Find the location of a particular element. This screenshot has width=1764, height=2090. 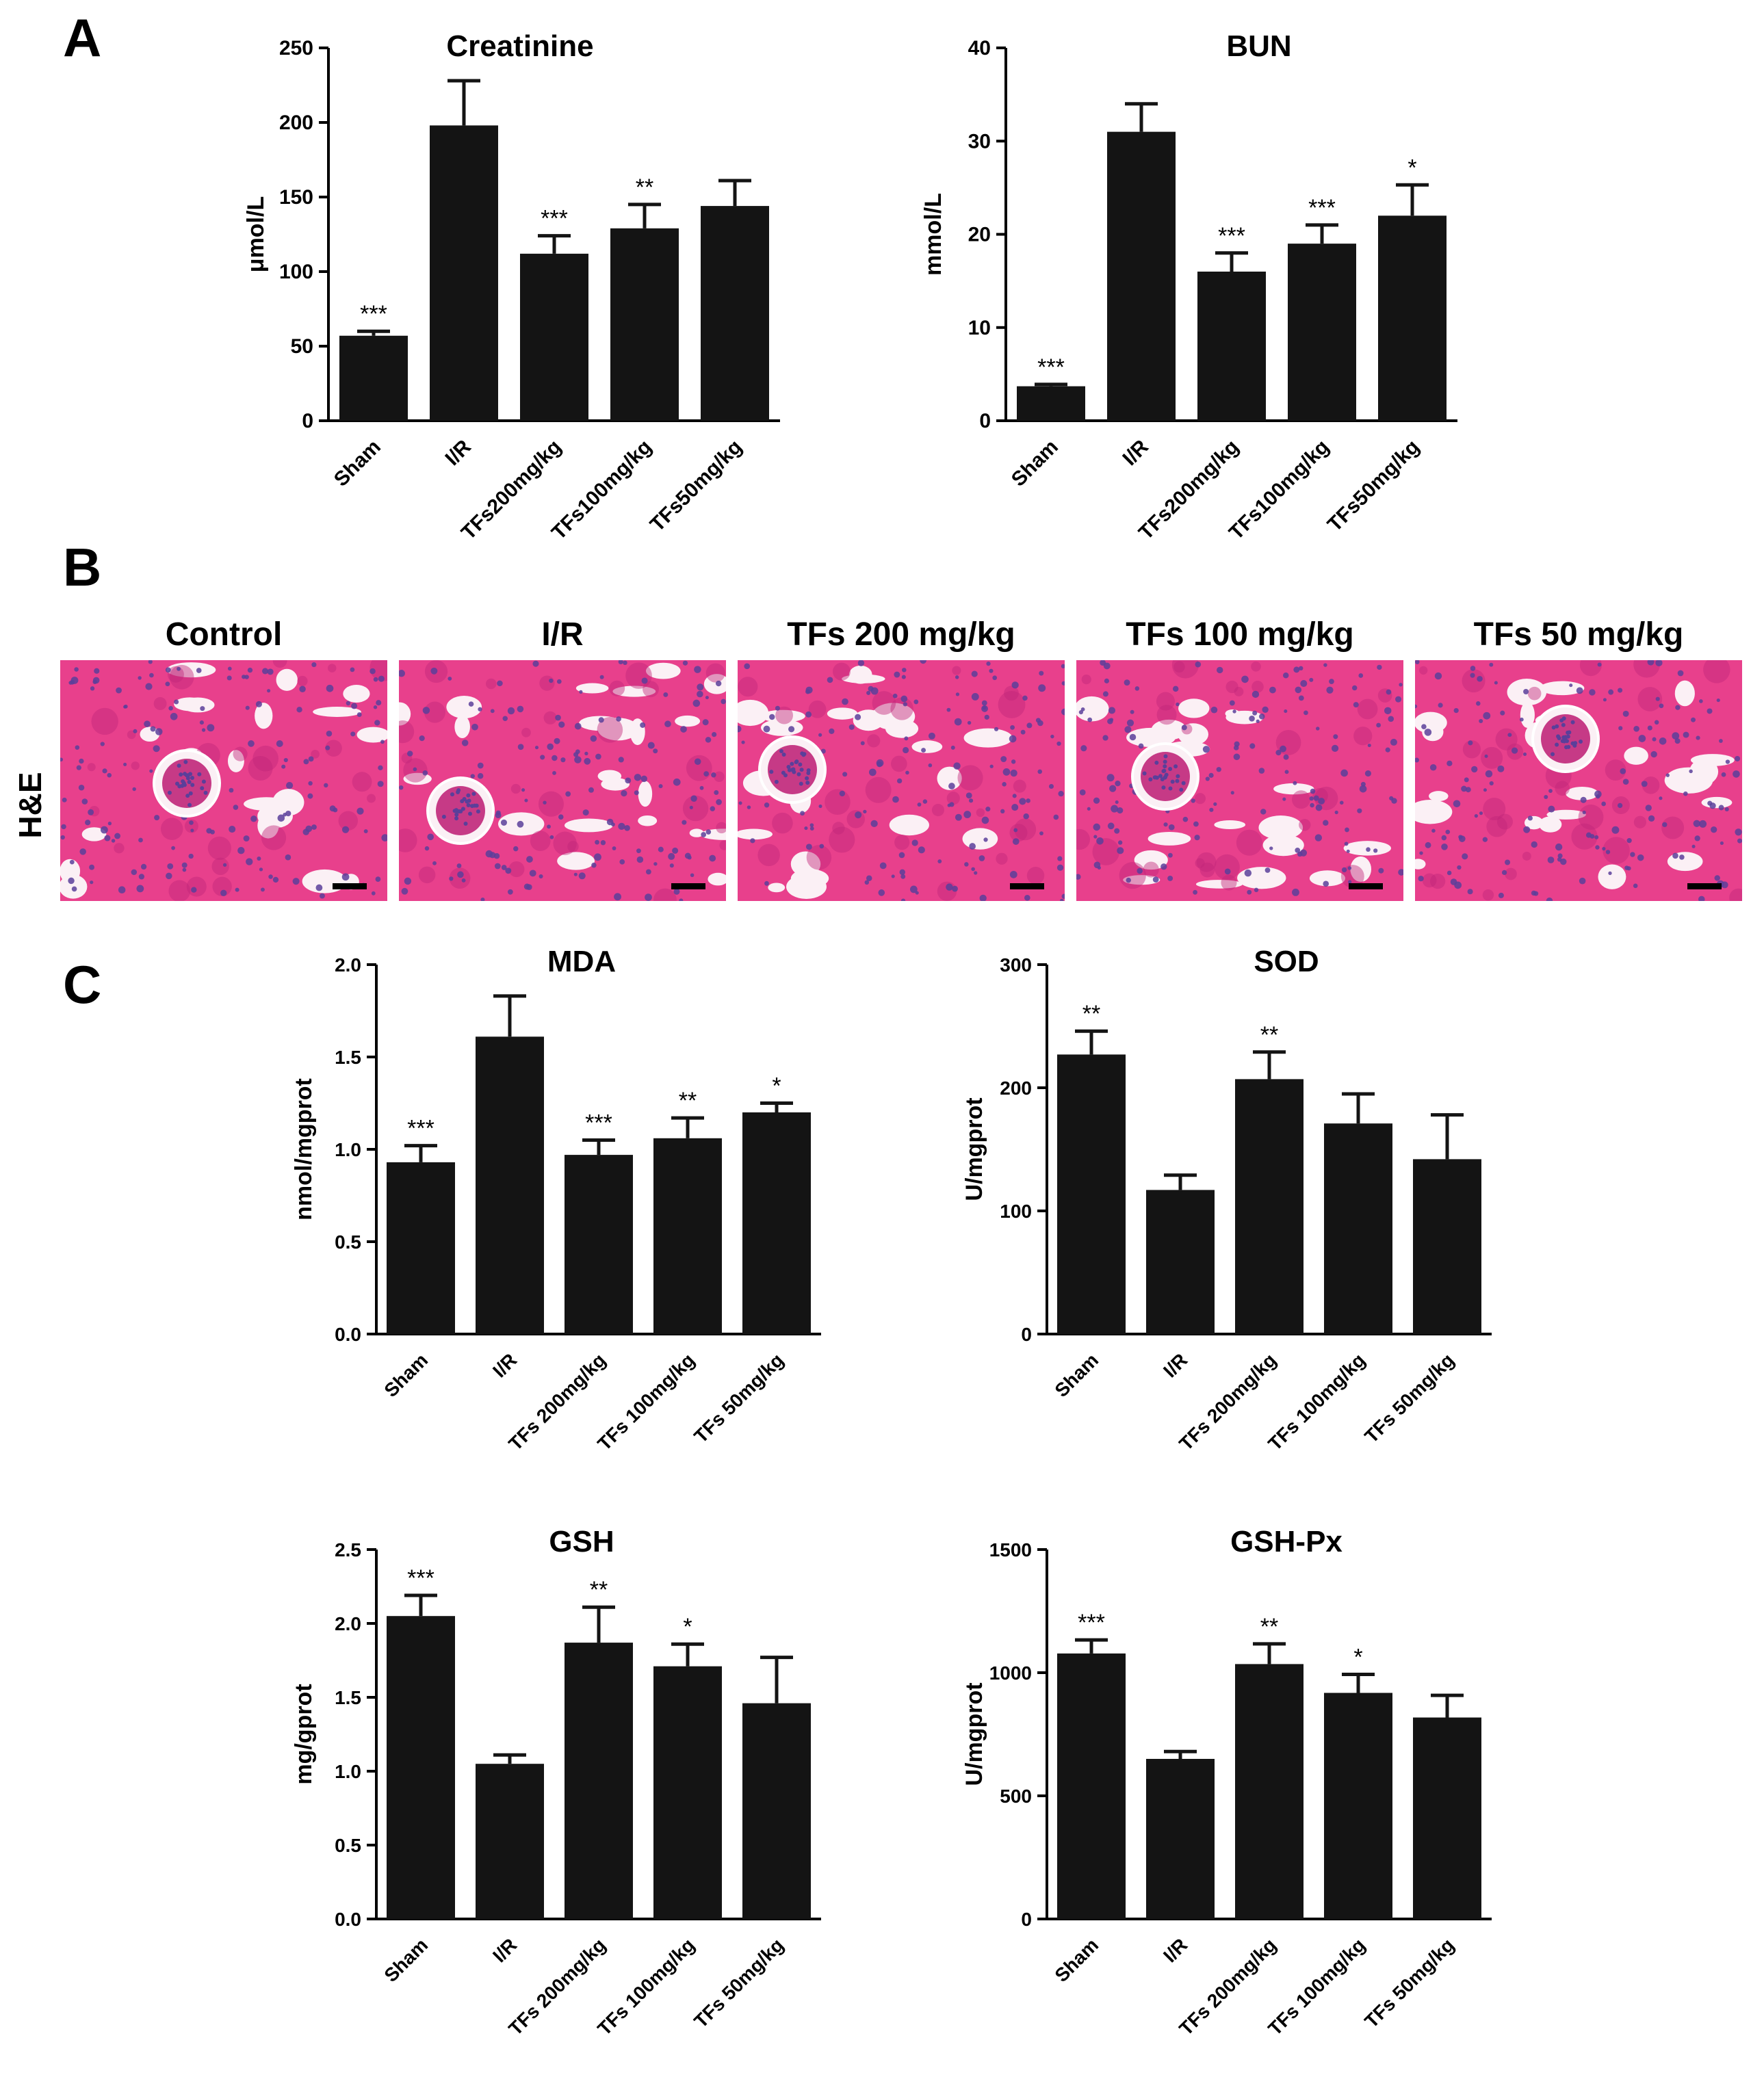

y-tick-label: 0.5 is located at coordinates (348, 1846).